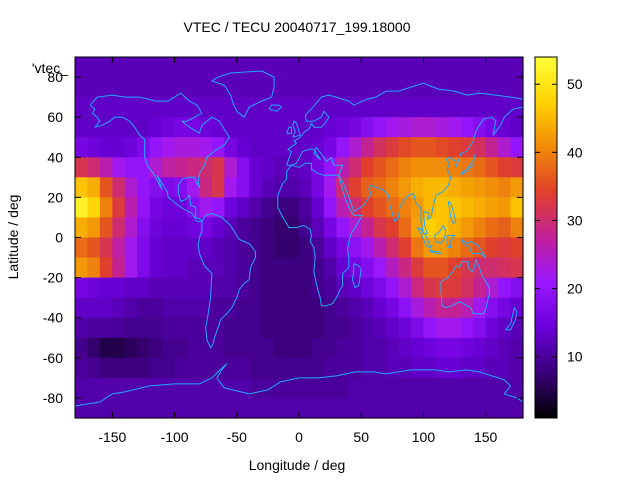  Describe the element at coordinates (59, 238) in the screenshot. I see `y-tick-label: 0` at that location.